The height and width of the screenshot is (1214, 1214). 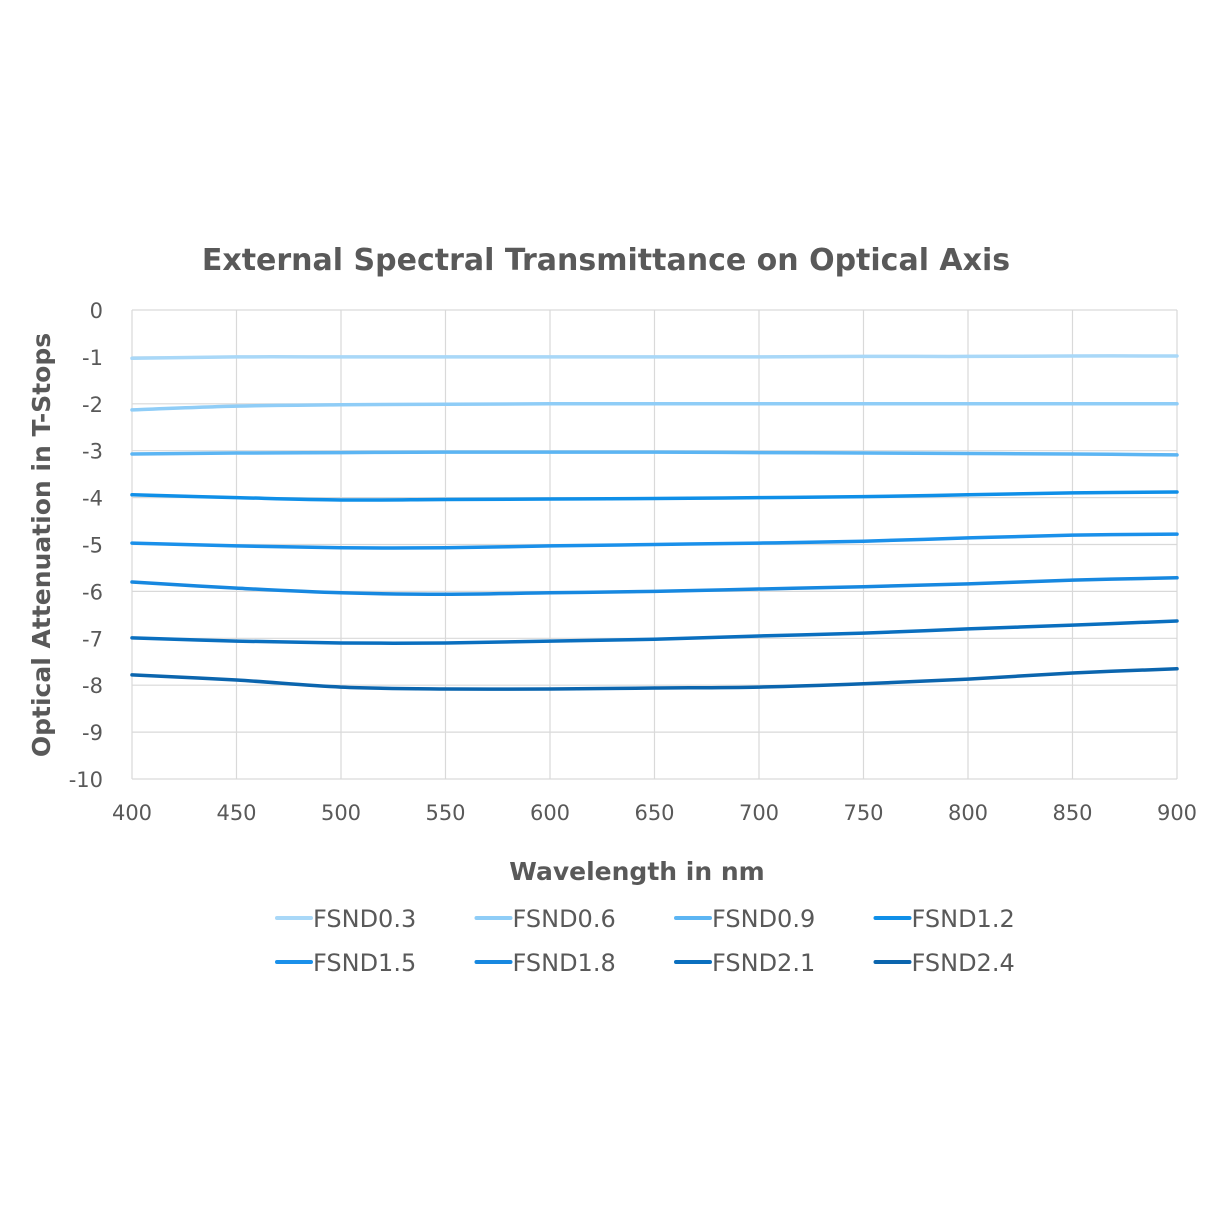 What do you see at coordinates (92, 592) in the screenshot?
I see `y-tick-label: -6` at bounding box center [92, 592].